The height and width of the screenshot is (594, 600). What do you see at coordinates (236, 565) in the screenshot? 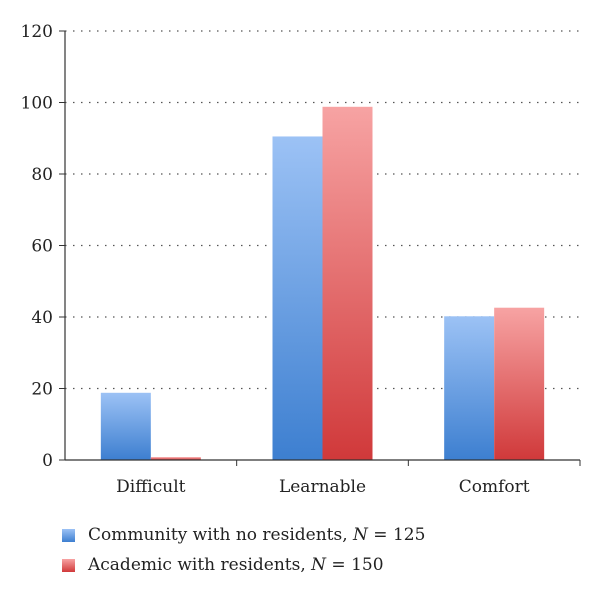
I see `legend-label-academic: Academic with residents, N = 150` at bounding box center [236, 565].